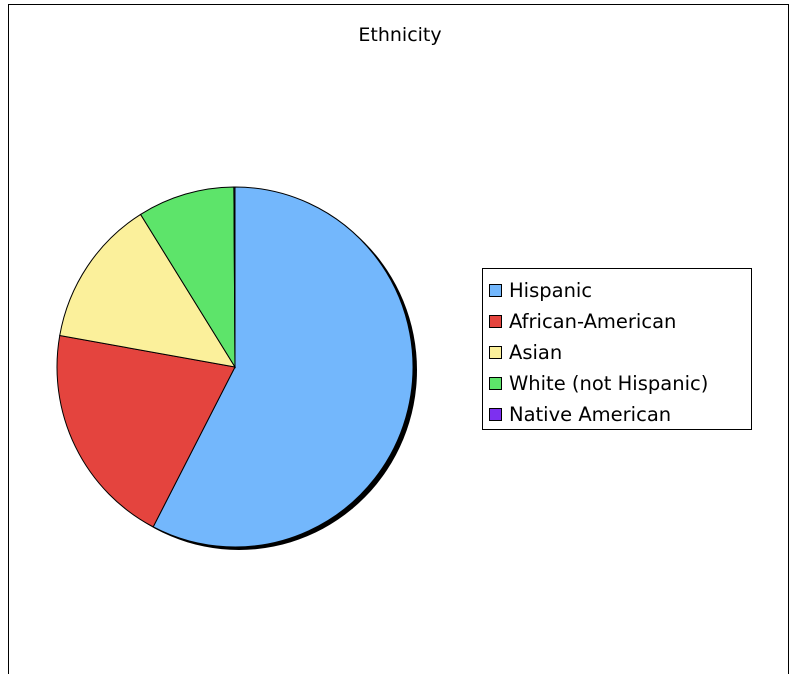 This screenshot has width=790, height=674. Describe the element at coordinates (536, 352) in the screenshot. I see `legend-label: Asian` at that location.